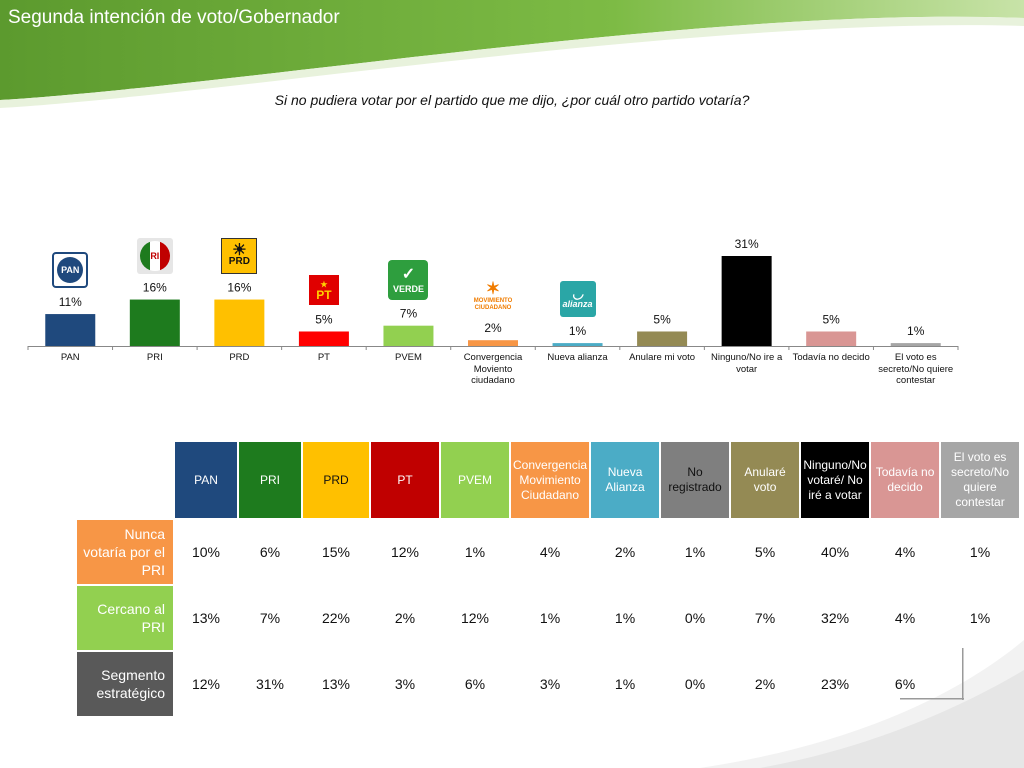 This screenshot has width=1024, height=768. What do you see at coordinates (125, 480) in the screenshot?
I see `table-corner` at bounding box center [125, 480].